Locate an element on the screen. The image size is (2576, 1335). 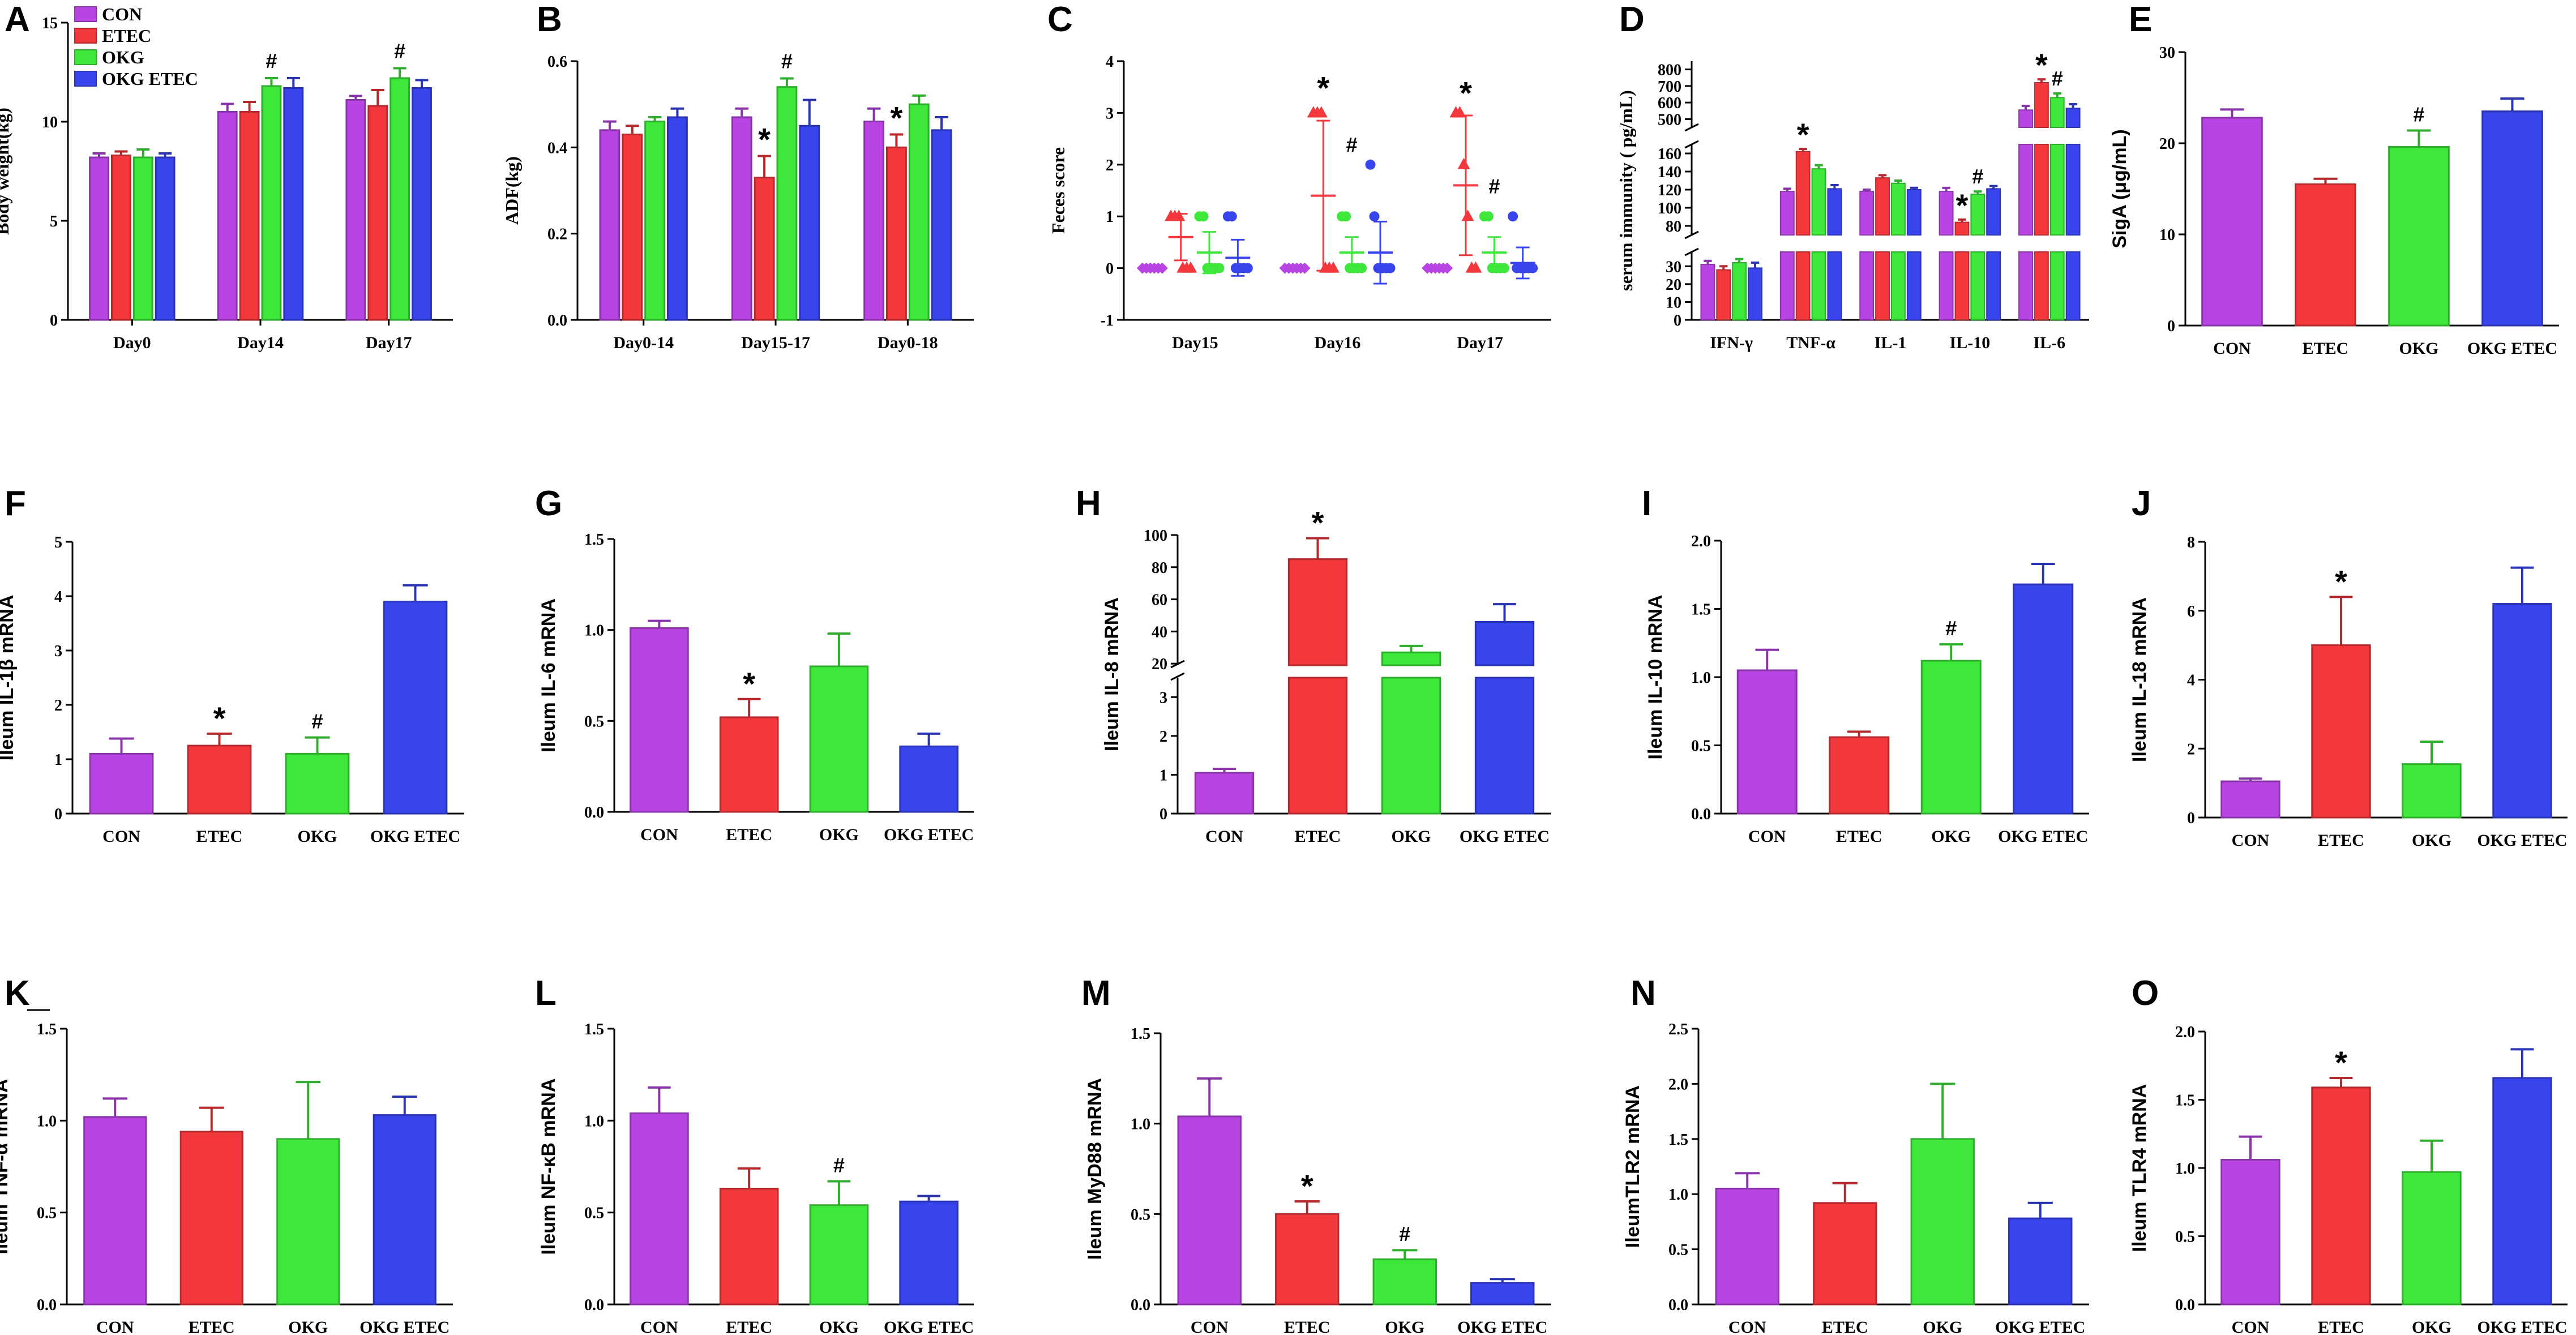
panel-letter: E is located at coordinates (2140, 19).